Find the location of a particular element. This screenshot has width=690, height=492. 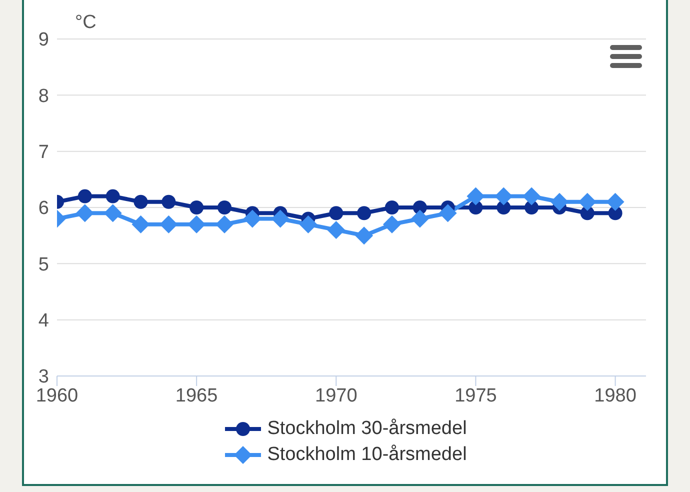

legend-label: Stockholm 30-årsmedel is located at coordinates (367, 429).